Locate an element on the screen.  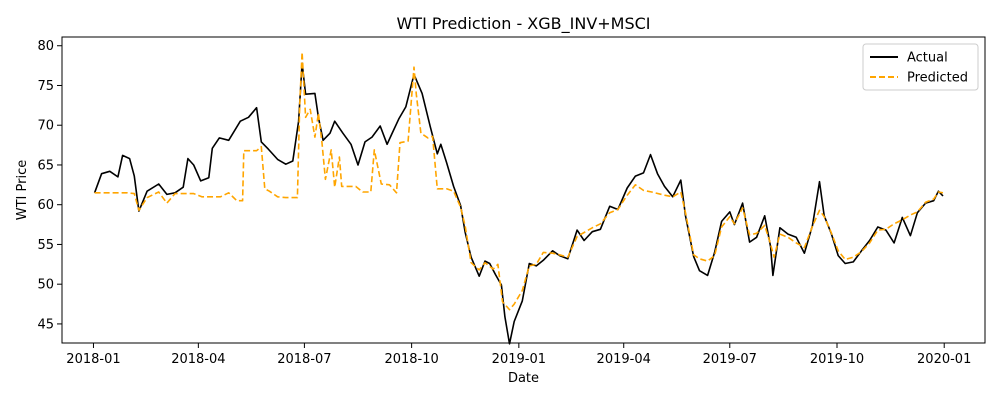
y-tick-label: 55 is located at coordinates (45, 245).